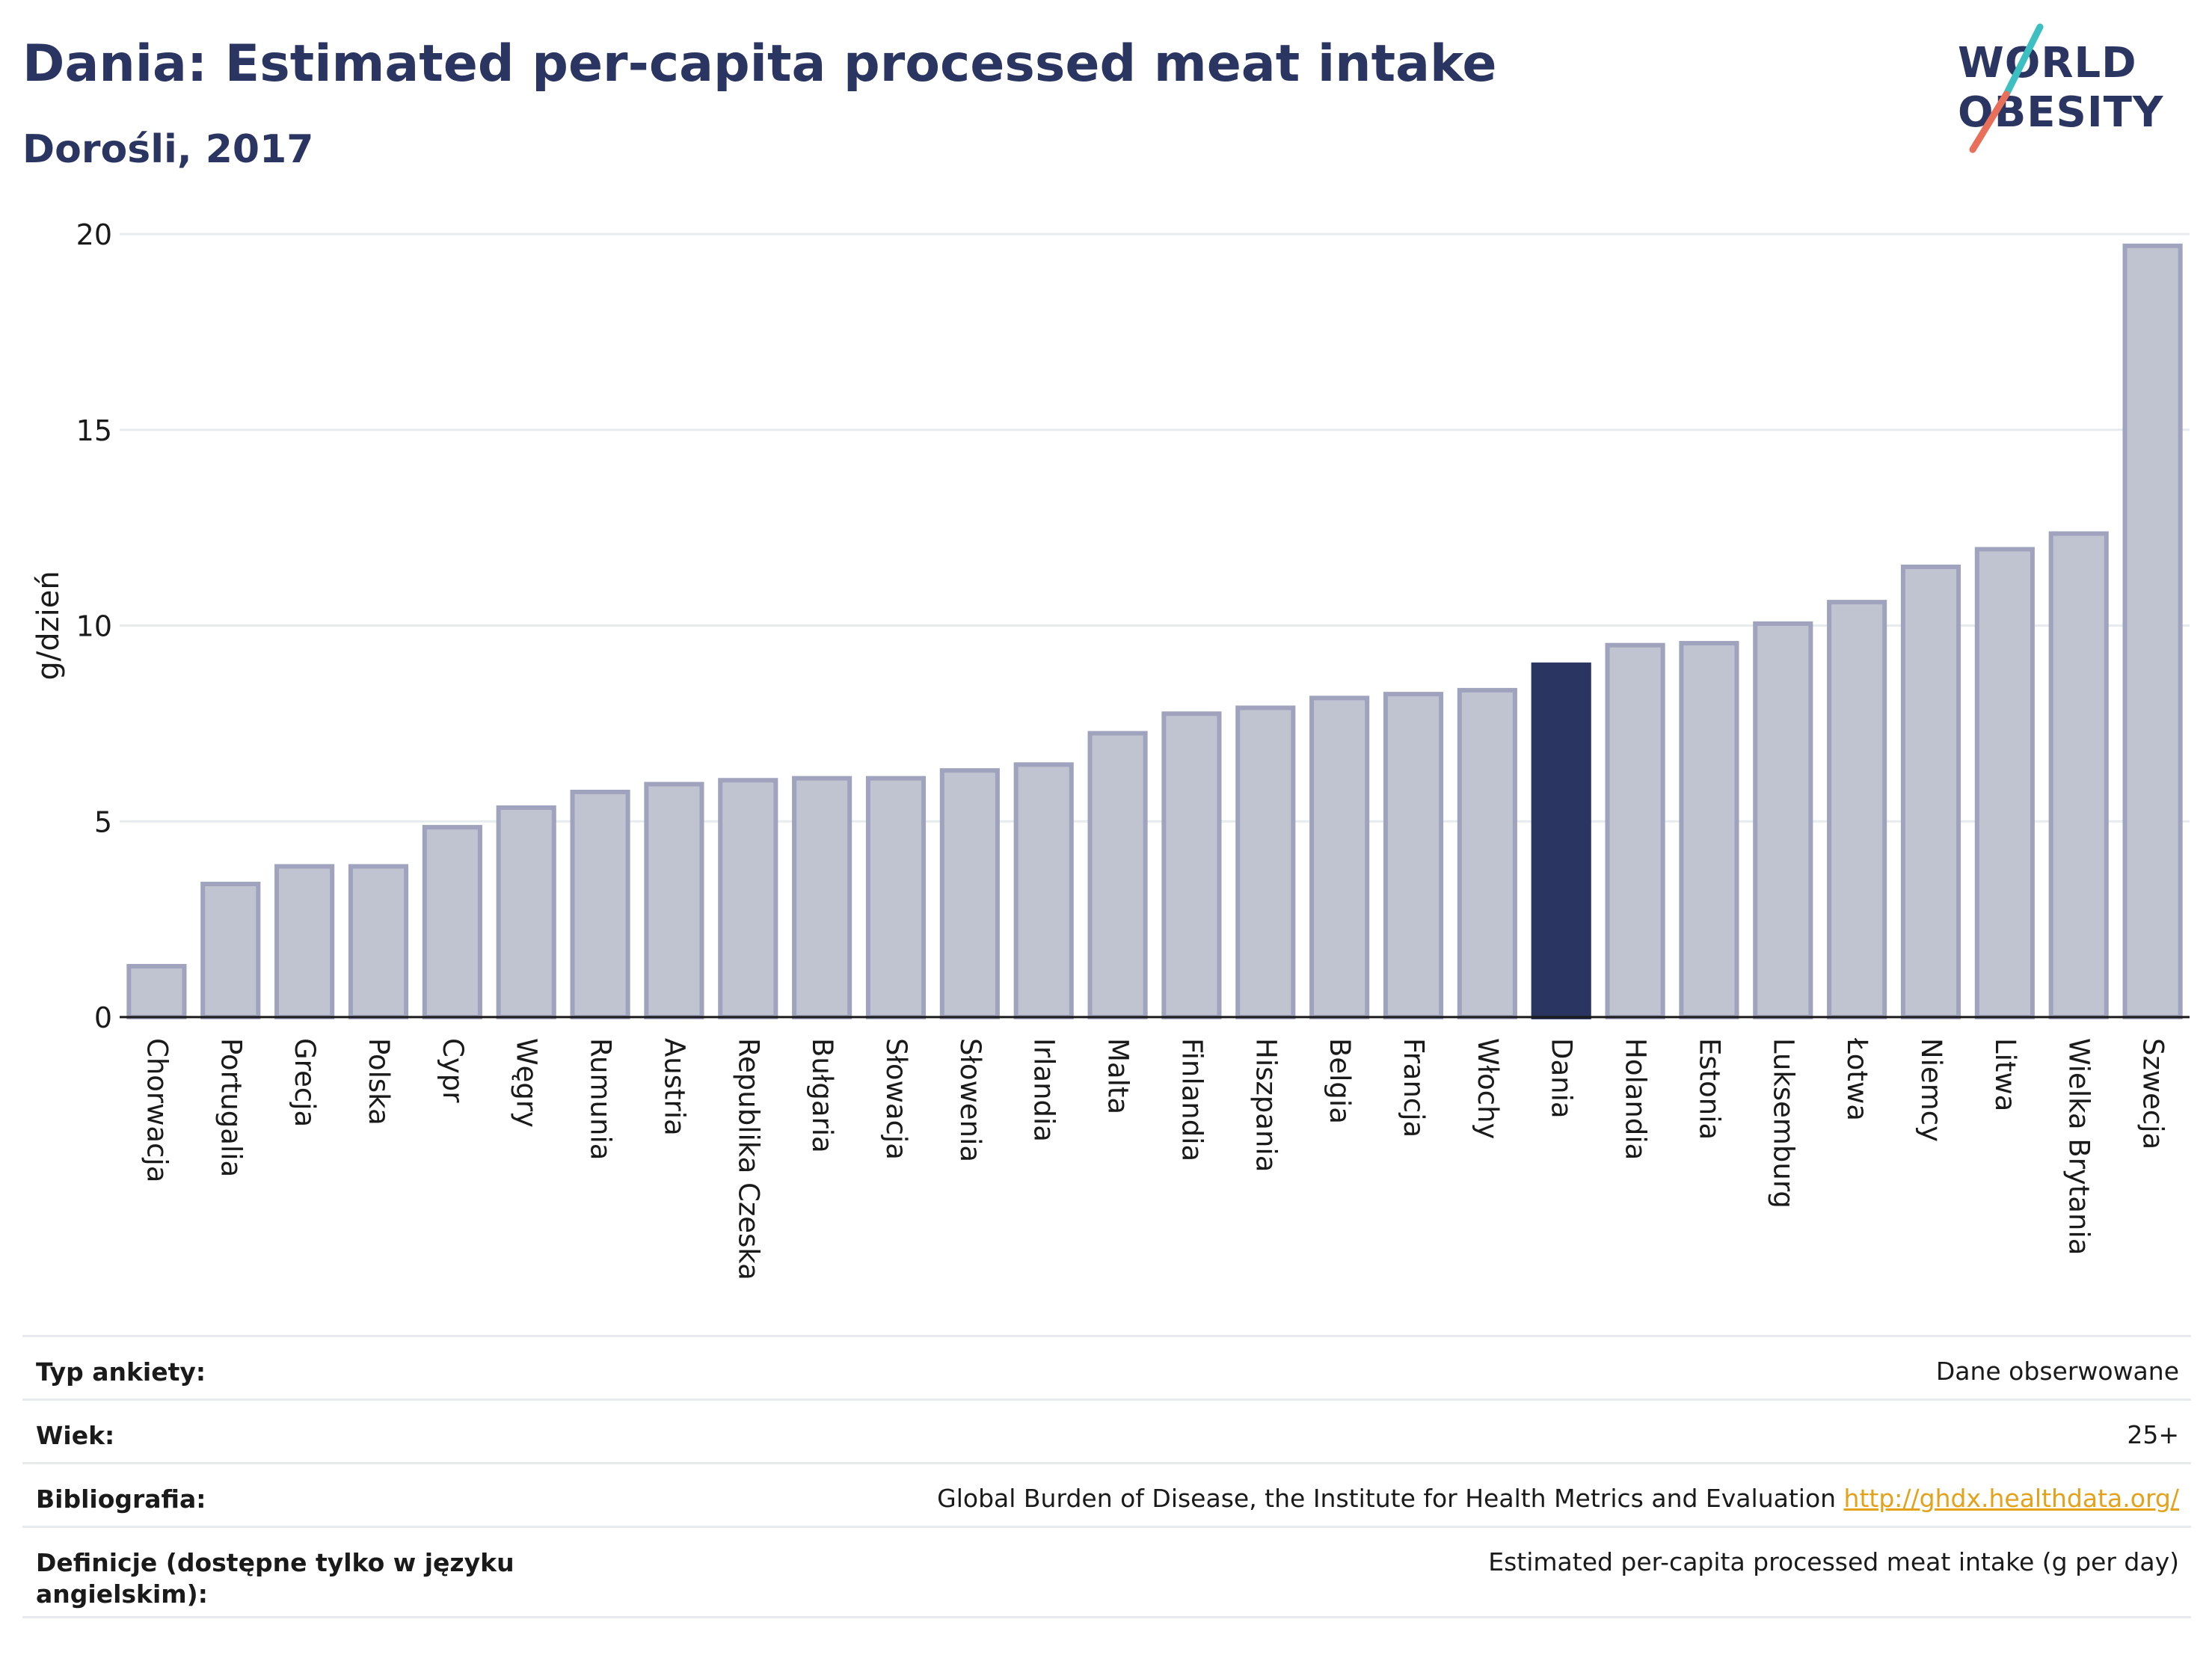 The height and width of the screenshot is (1655, 2212). I want to click on world-obesity-logo: WORLD OBESITY, so click(2073, 93).